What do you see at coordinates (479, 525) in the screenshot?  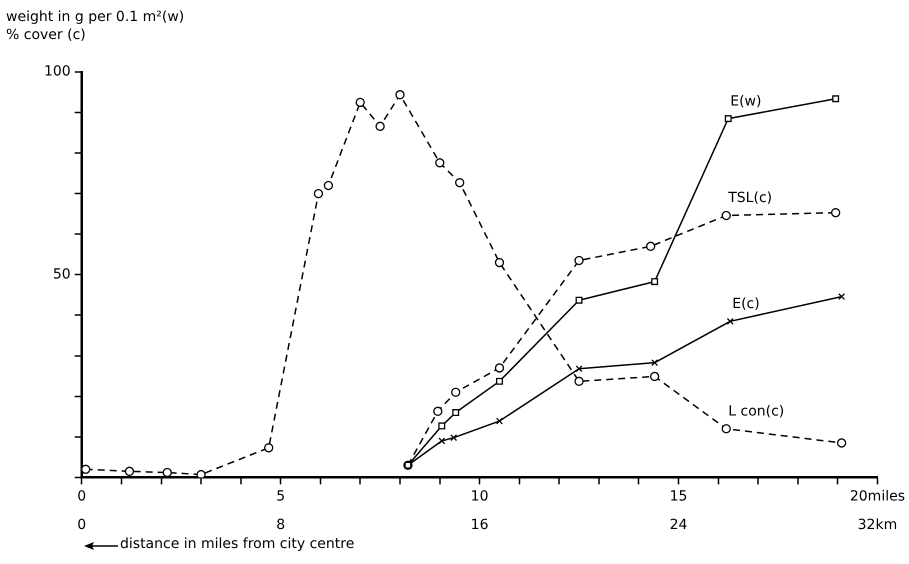 I see `x2-tick-label: 16` at bounding box center [479, 525].